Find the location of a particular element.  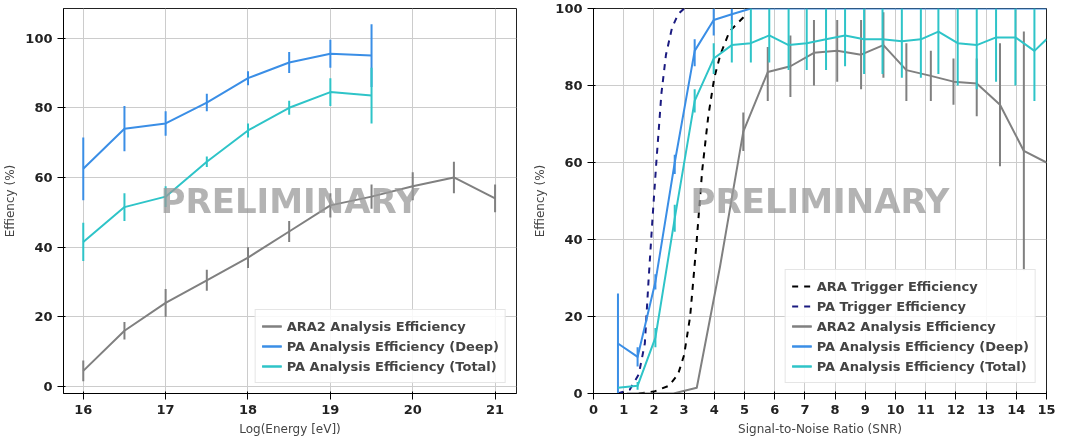

x-tick-label: 20 is located at coordinates (412, 409).